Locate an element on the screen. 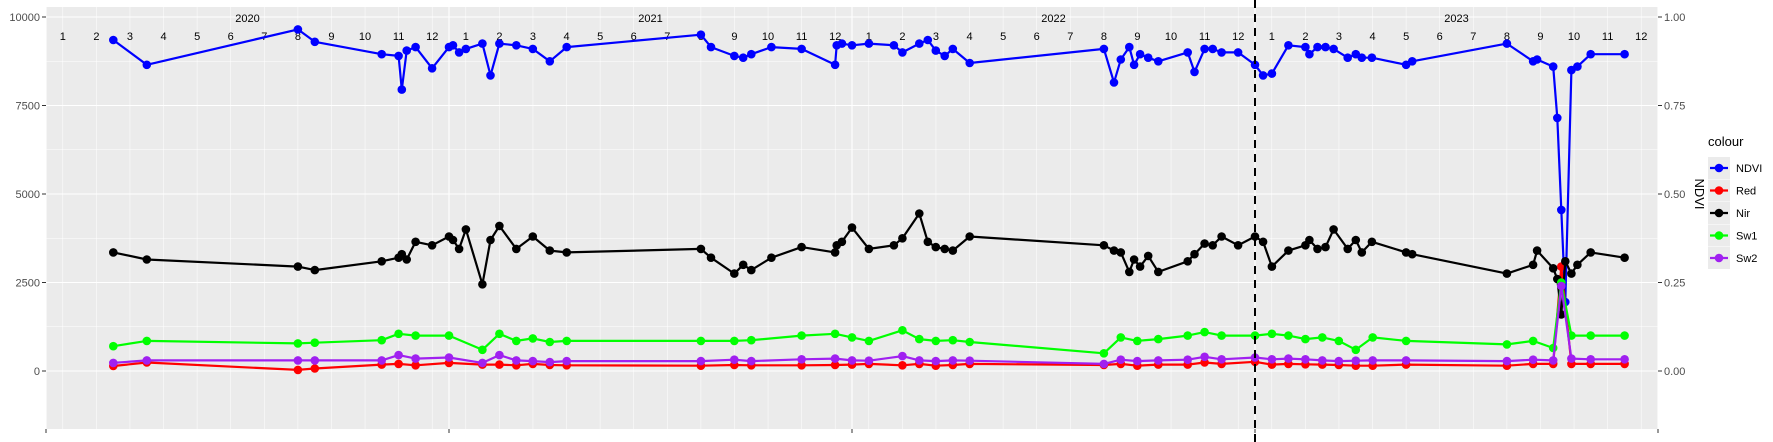 The width and height of the screenshot is (1773, 442). y-left-tick-label: 2500 is located at coordinates (28, 284).